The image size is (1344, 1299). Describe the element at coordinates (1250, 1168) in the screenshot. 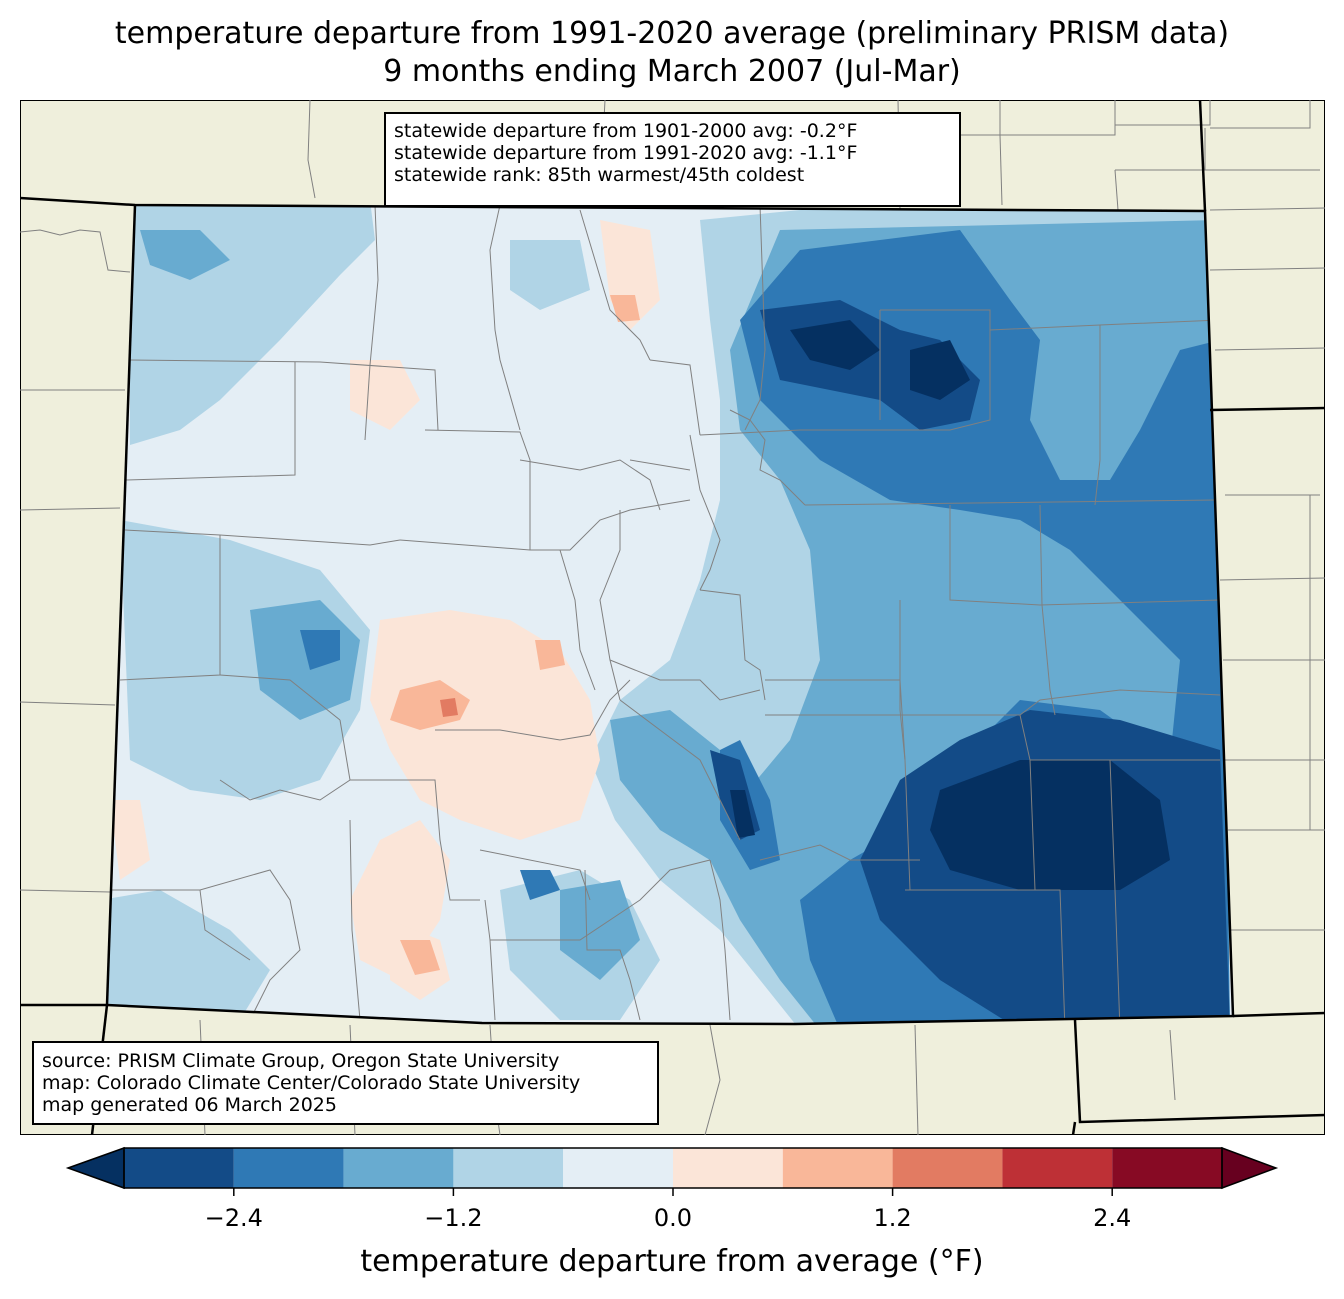

I see `colorbar-over-arrow` at that location.